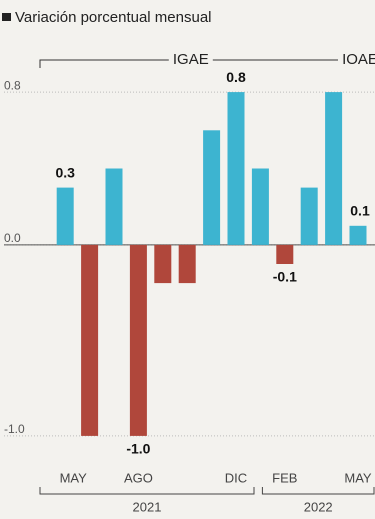 This screenshot has width=375, height=519. I want to click on value-label: -0.1, so click(285, 277).